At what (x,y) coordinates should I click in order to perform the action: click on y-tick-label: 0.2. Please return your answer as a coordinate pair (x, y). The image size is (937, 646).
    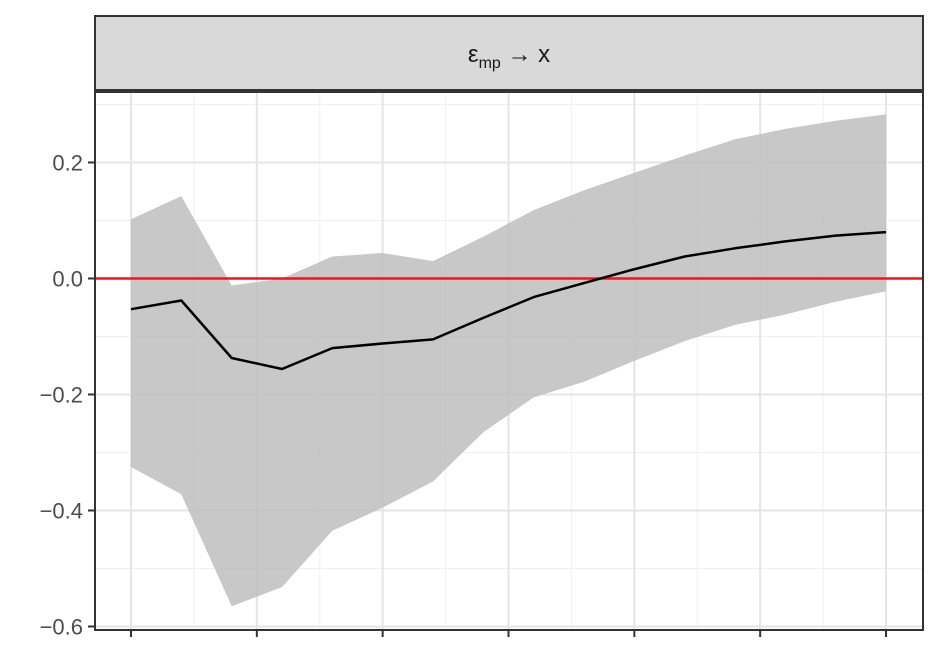
    Looking at the image, I should click on (67, 163).